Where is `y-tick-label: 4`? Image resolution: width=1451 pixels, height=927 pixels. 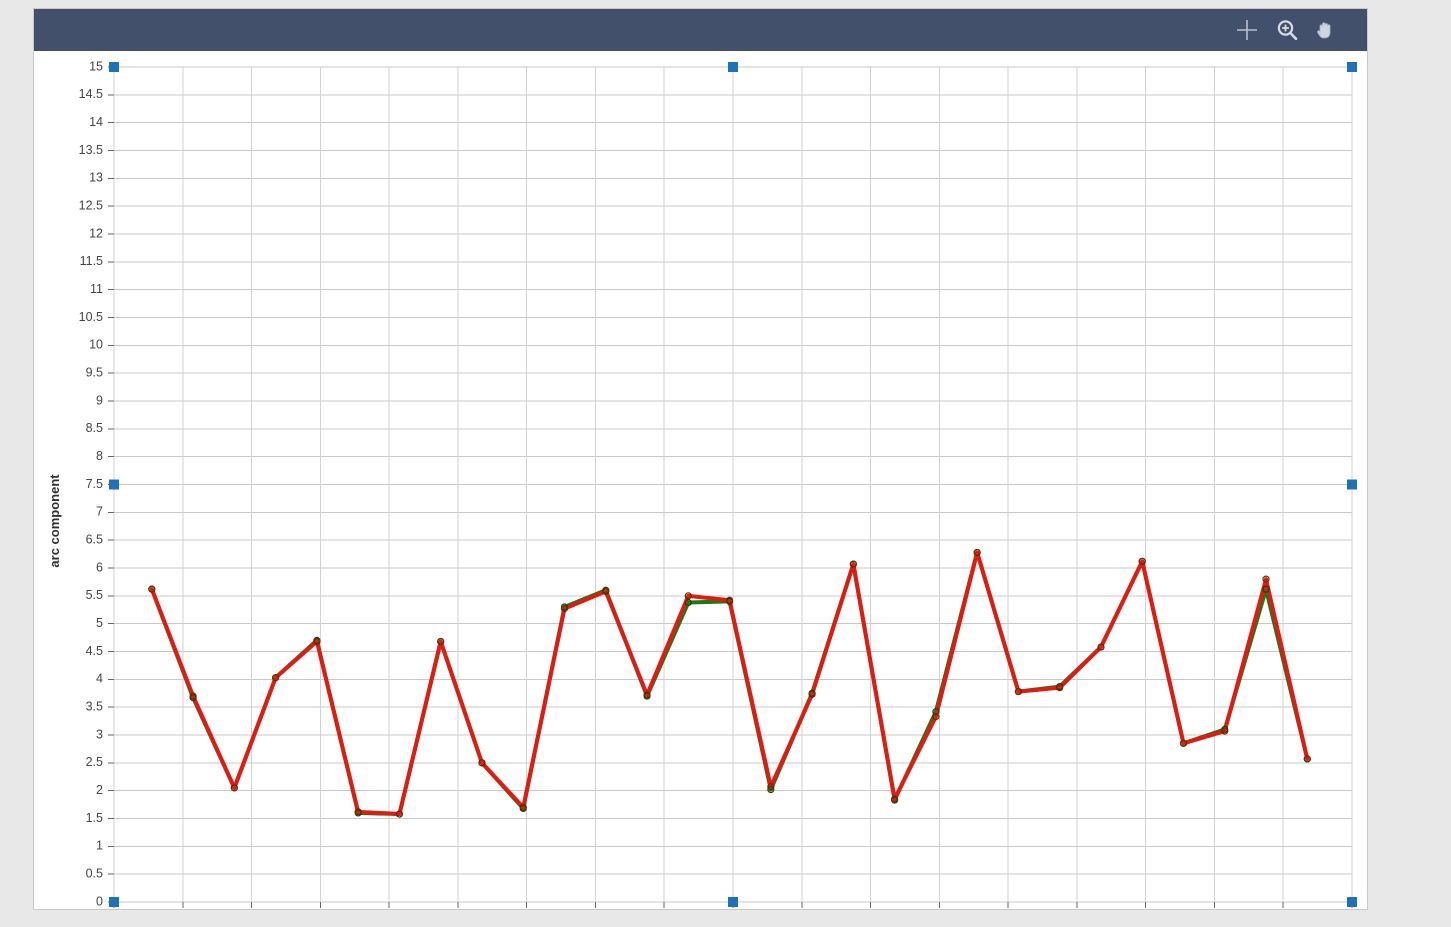 y-tick-label: 4 is located at coordinates (99, 679).